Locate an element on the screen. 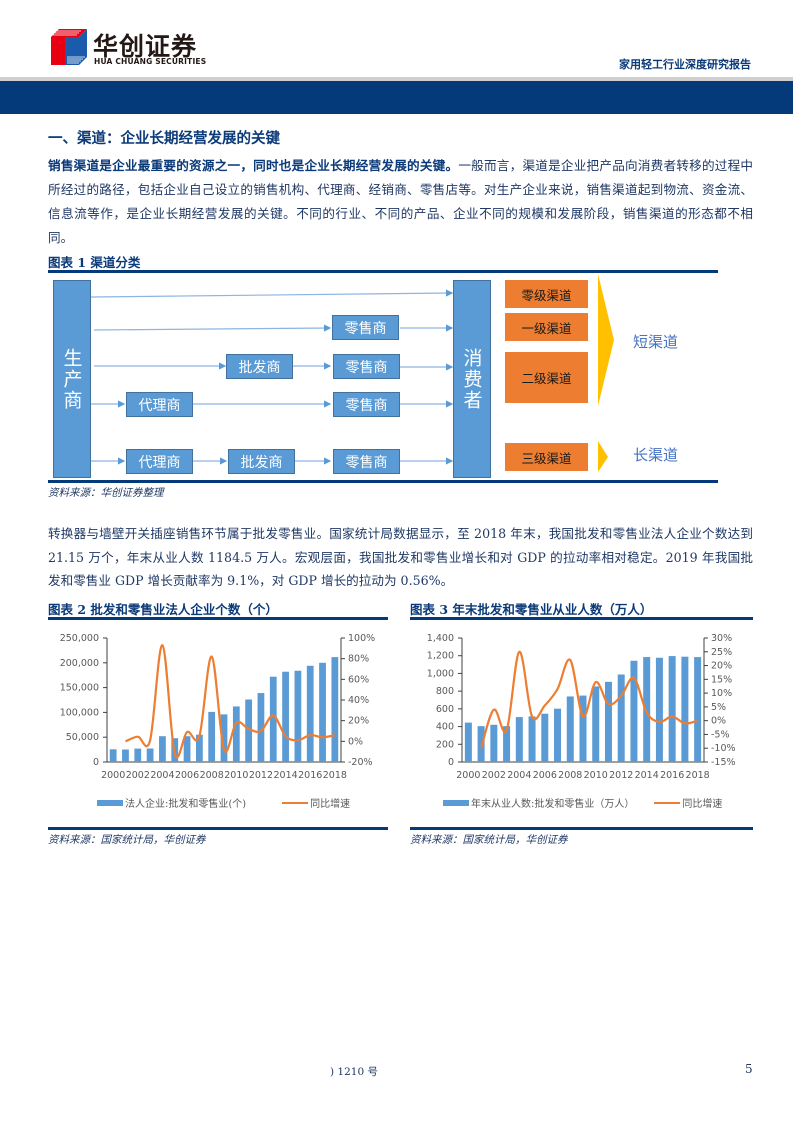 This screenshot has height=1122, width=793. svg-text: 40% is located at coordinates (358, 700).